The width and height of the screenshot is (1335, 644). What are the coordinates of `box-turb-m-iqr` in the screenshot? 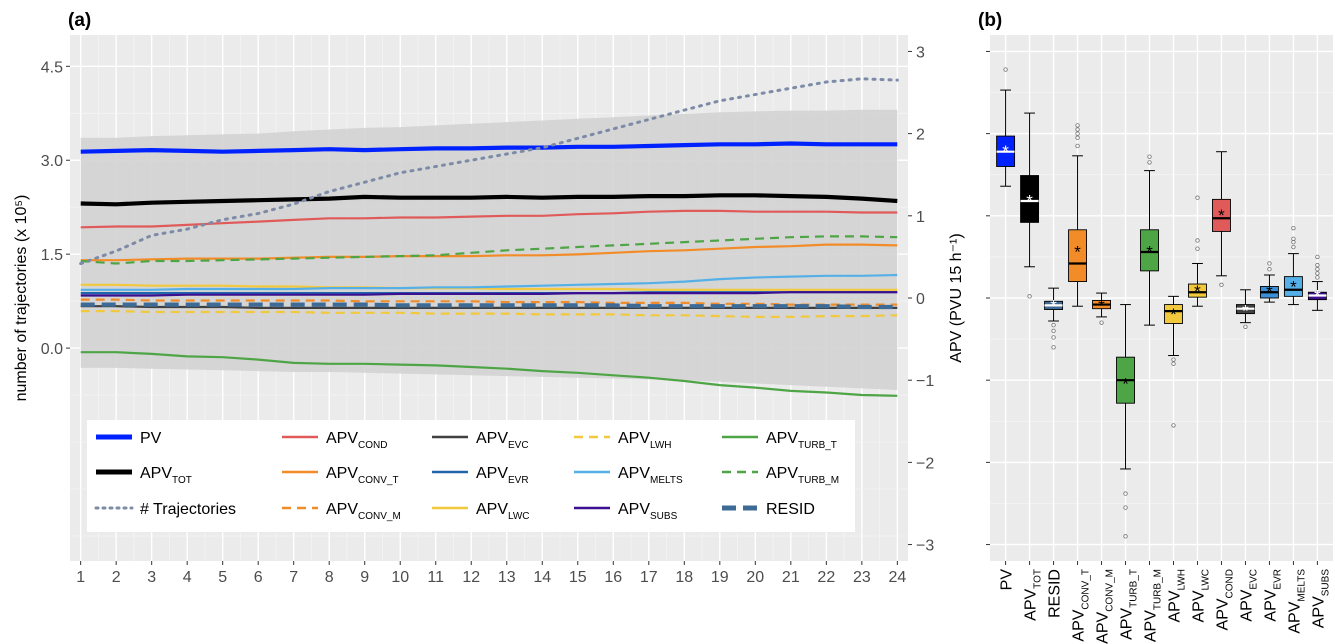 It's located at (1149, 250).